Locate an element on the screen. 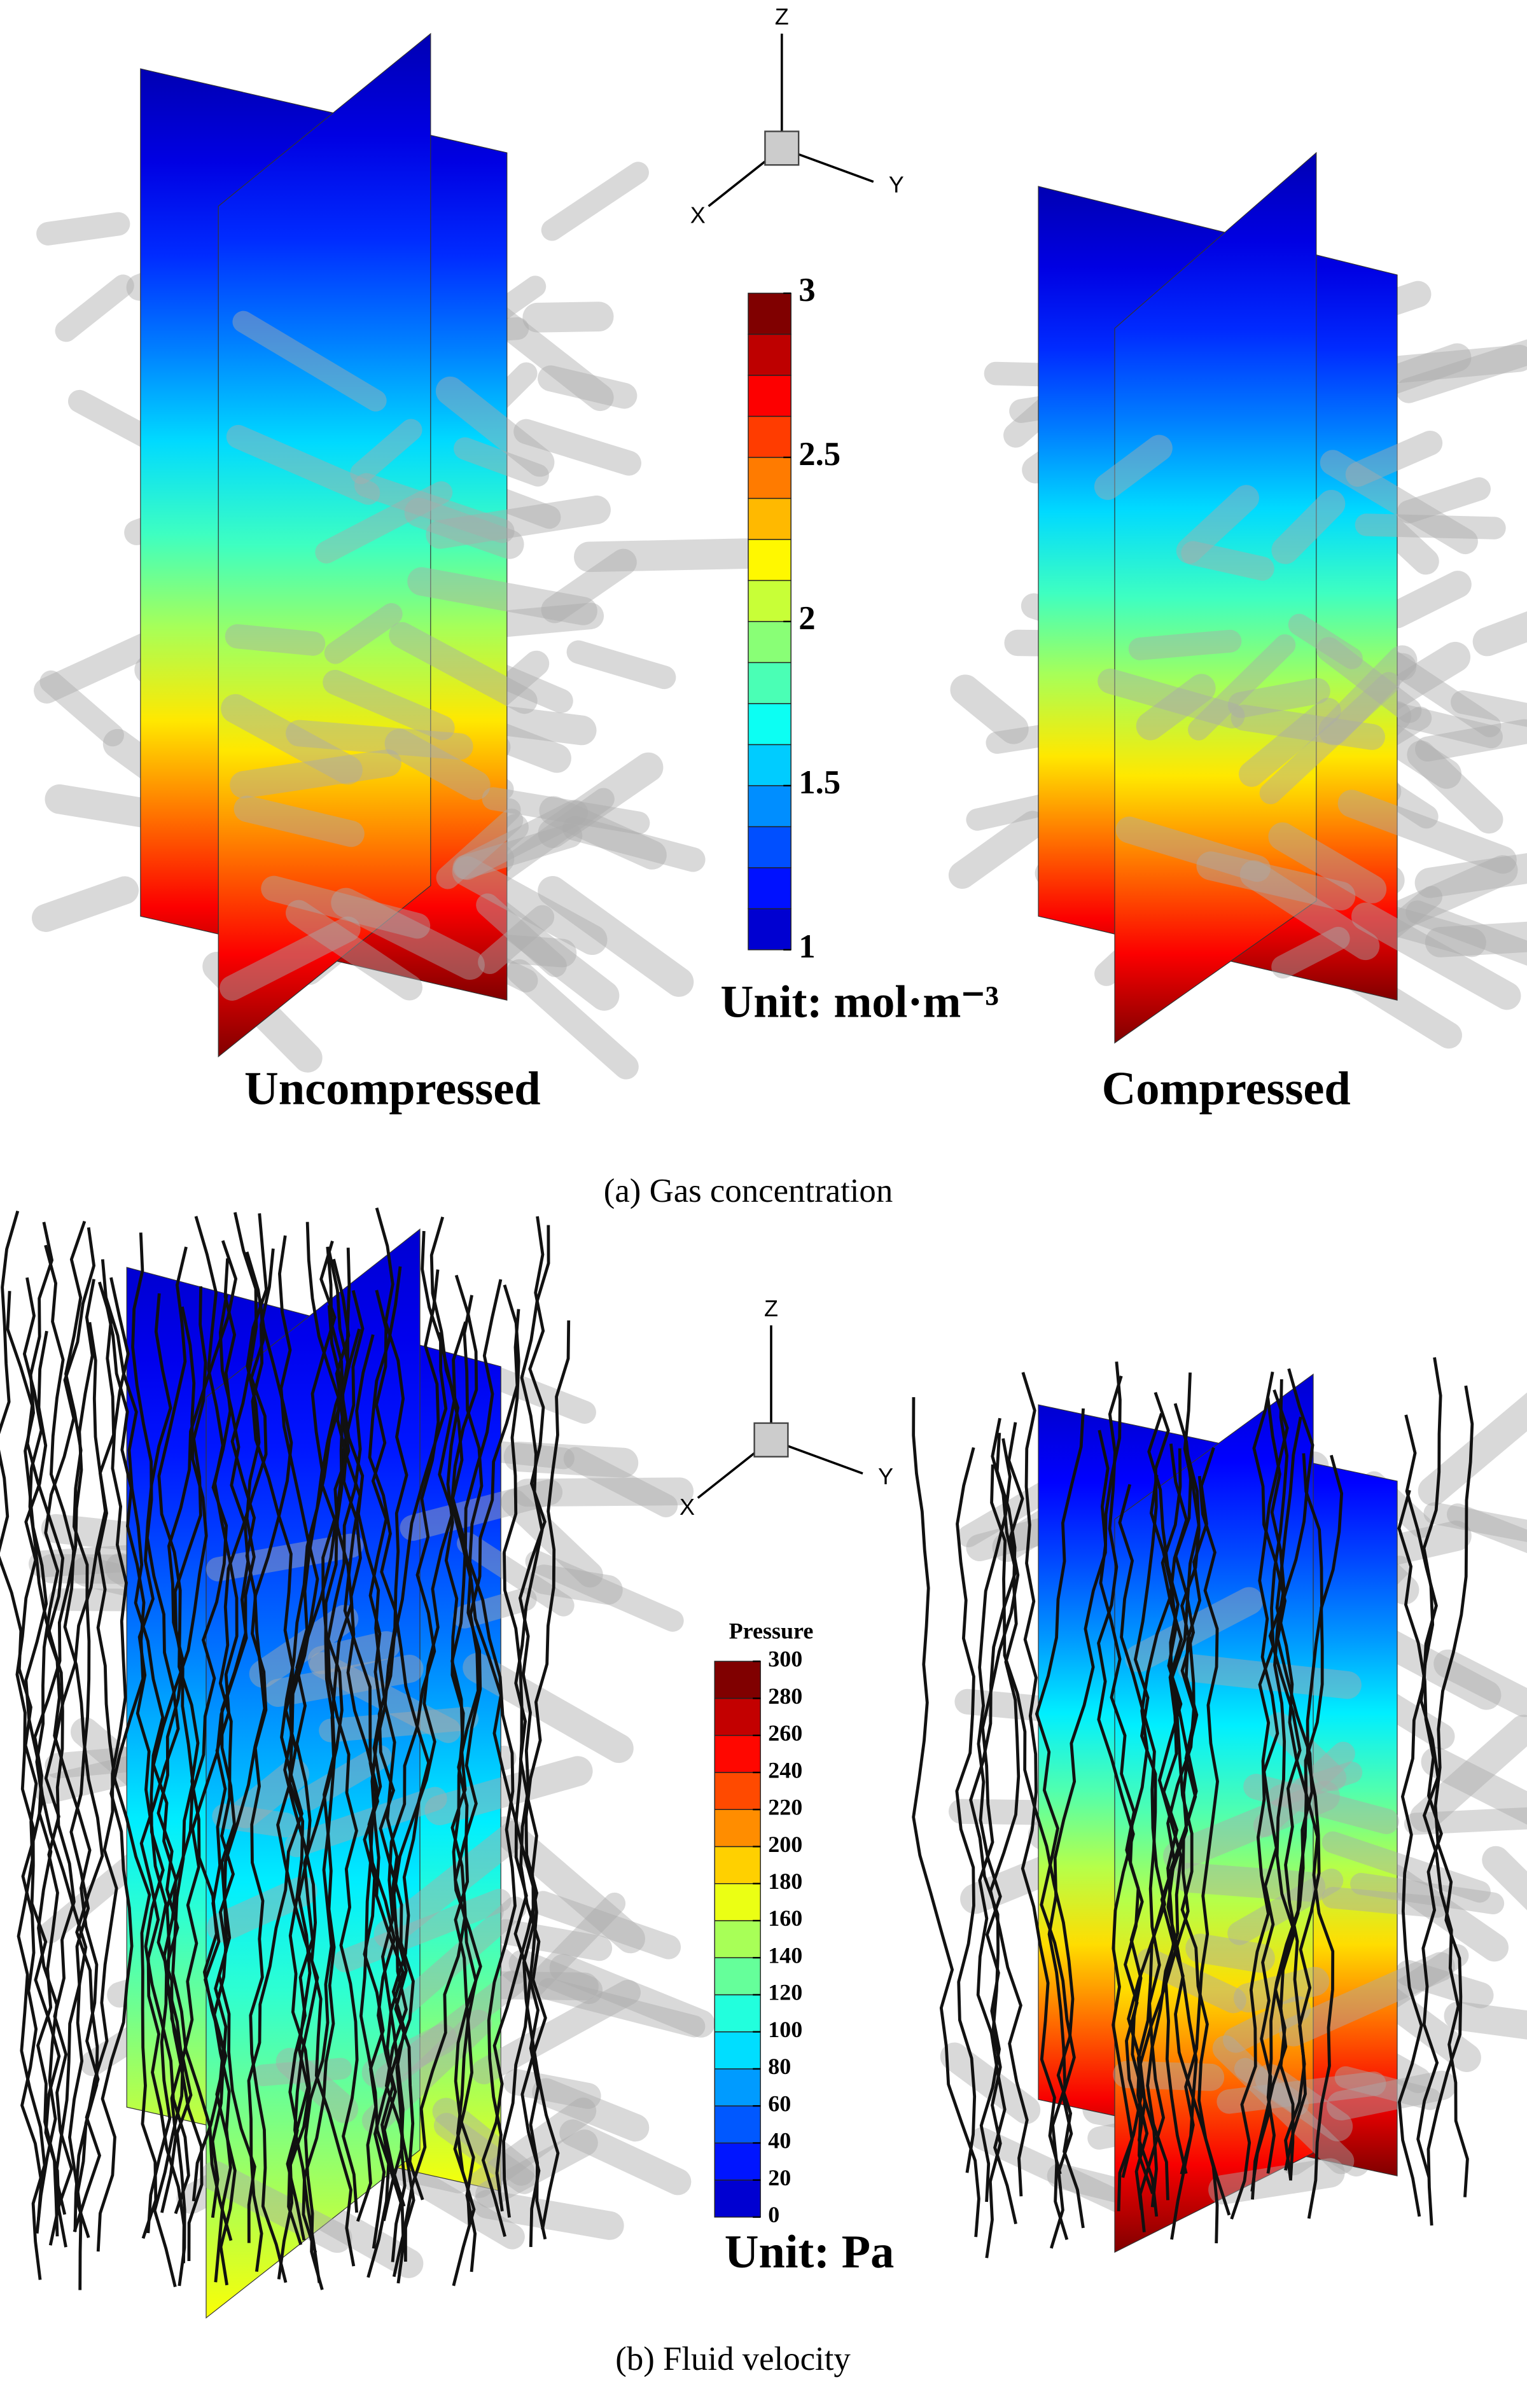 Image resolution: width=1527 pixels, height=2408 pixels. axis-label: Y is located at coordinates (896, 184).